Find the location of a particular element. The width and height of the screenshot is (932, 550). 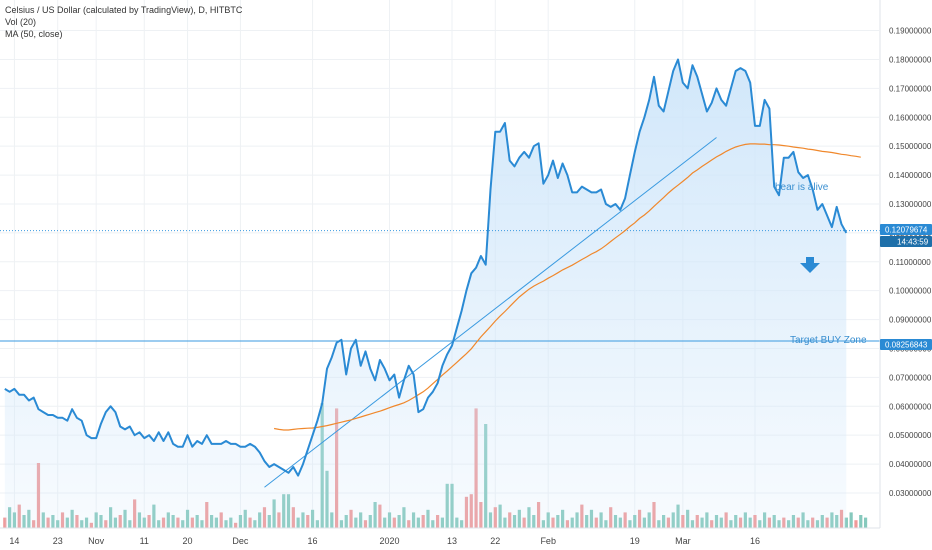

volume-study-label: Vol (20) is located at coordinates (21, 22).